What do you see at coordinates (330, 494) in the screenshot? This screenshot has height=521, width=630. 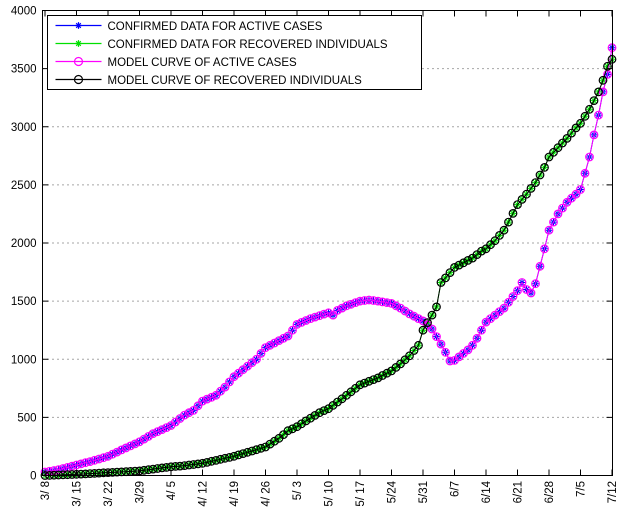 I see `x-tick-label: 5/ 10` at bounding box center [330, 494].